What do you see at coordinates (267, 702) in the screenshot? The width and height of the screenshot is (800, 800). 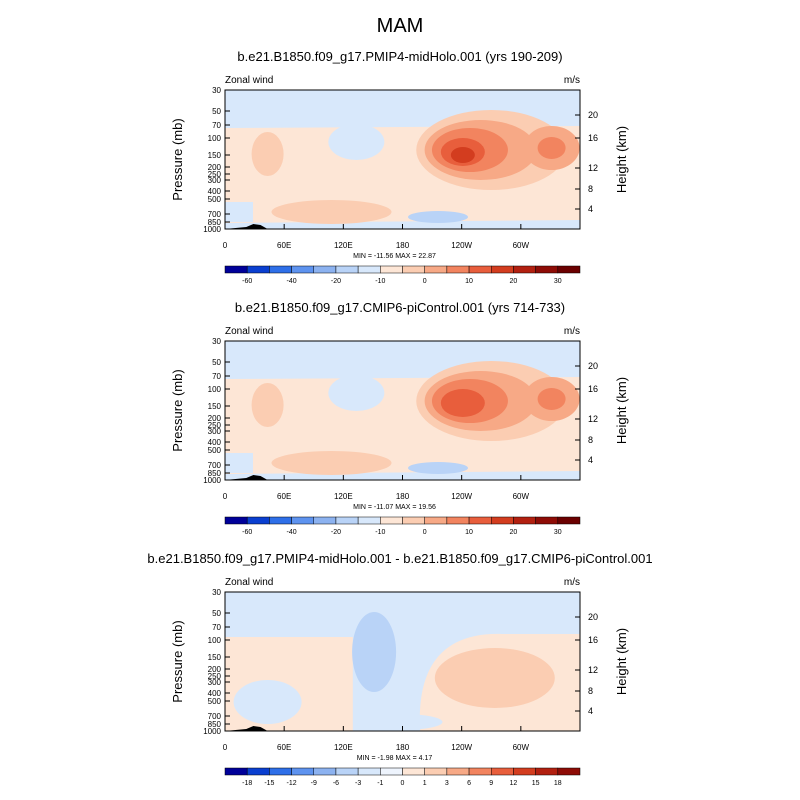 I see `field-negative-west` at bounding box center [267, 702].